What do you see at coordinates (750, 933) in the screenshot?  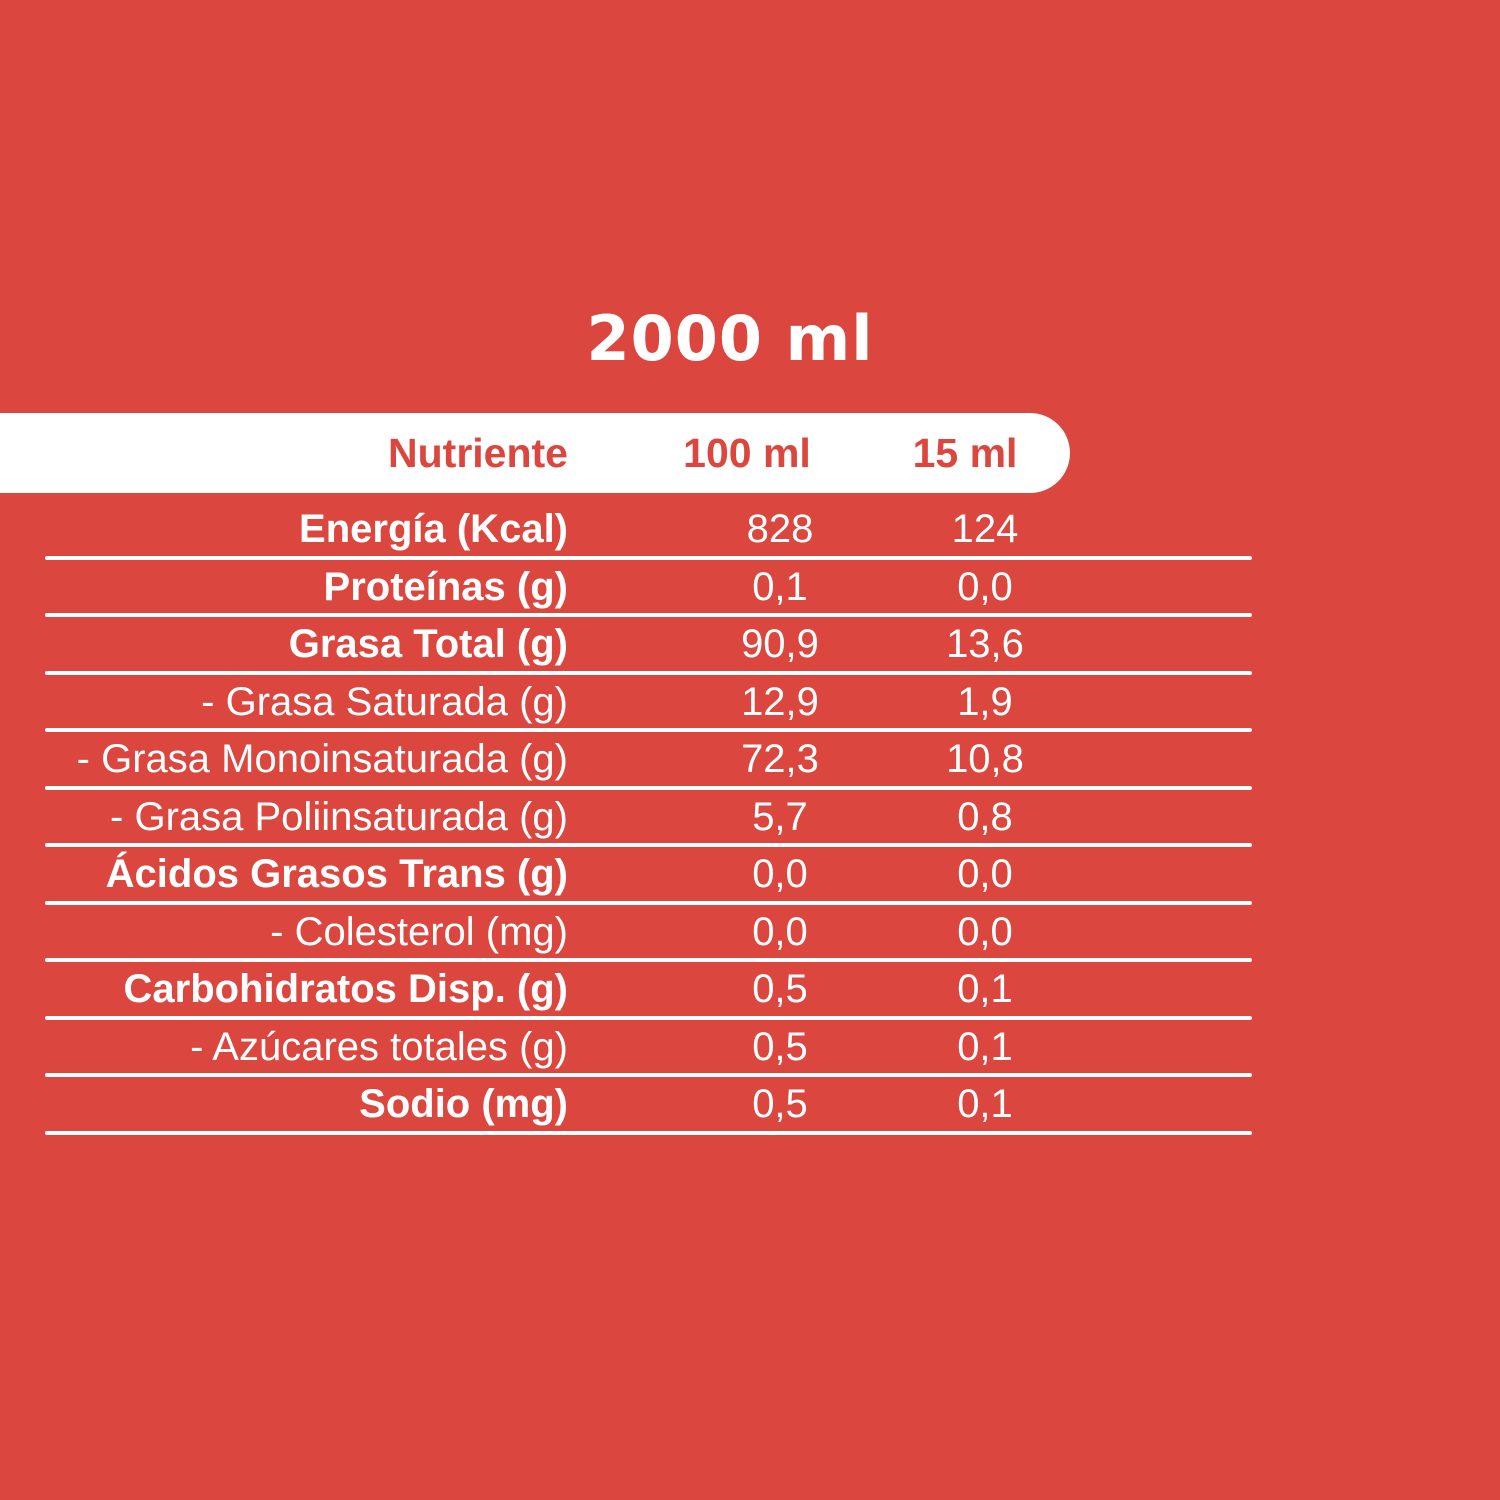 I see `table-row: - Colesterol (mg) 0,0 0,0` at bounding box center [750, 933].